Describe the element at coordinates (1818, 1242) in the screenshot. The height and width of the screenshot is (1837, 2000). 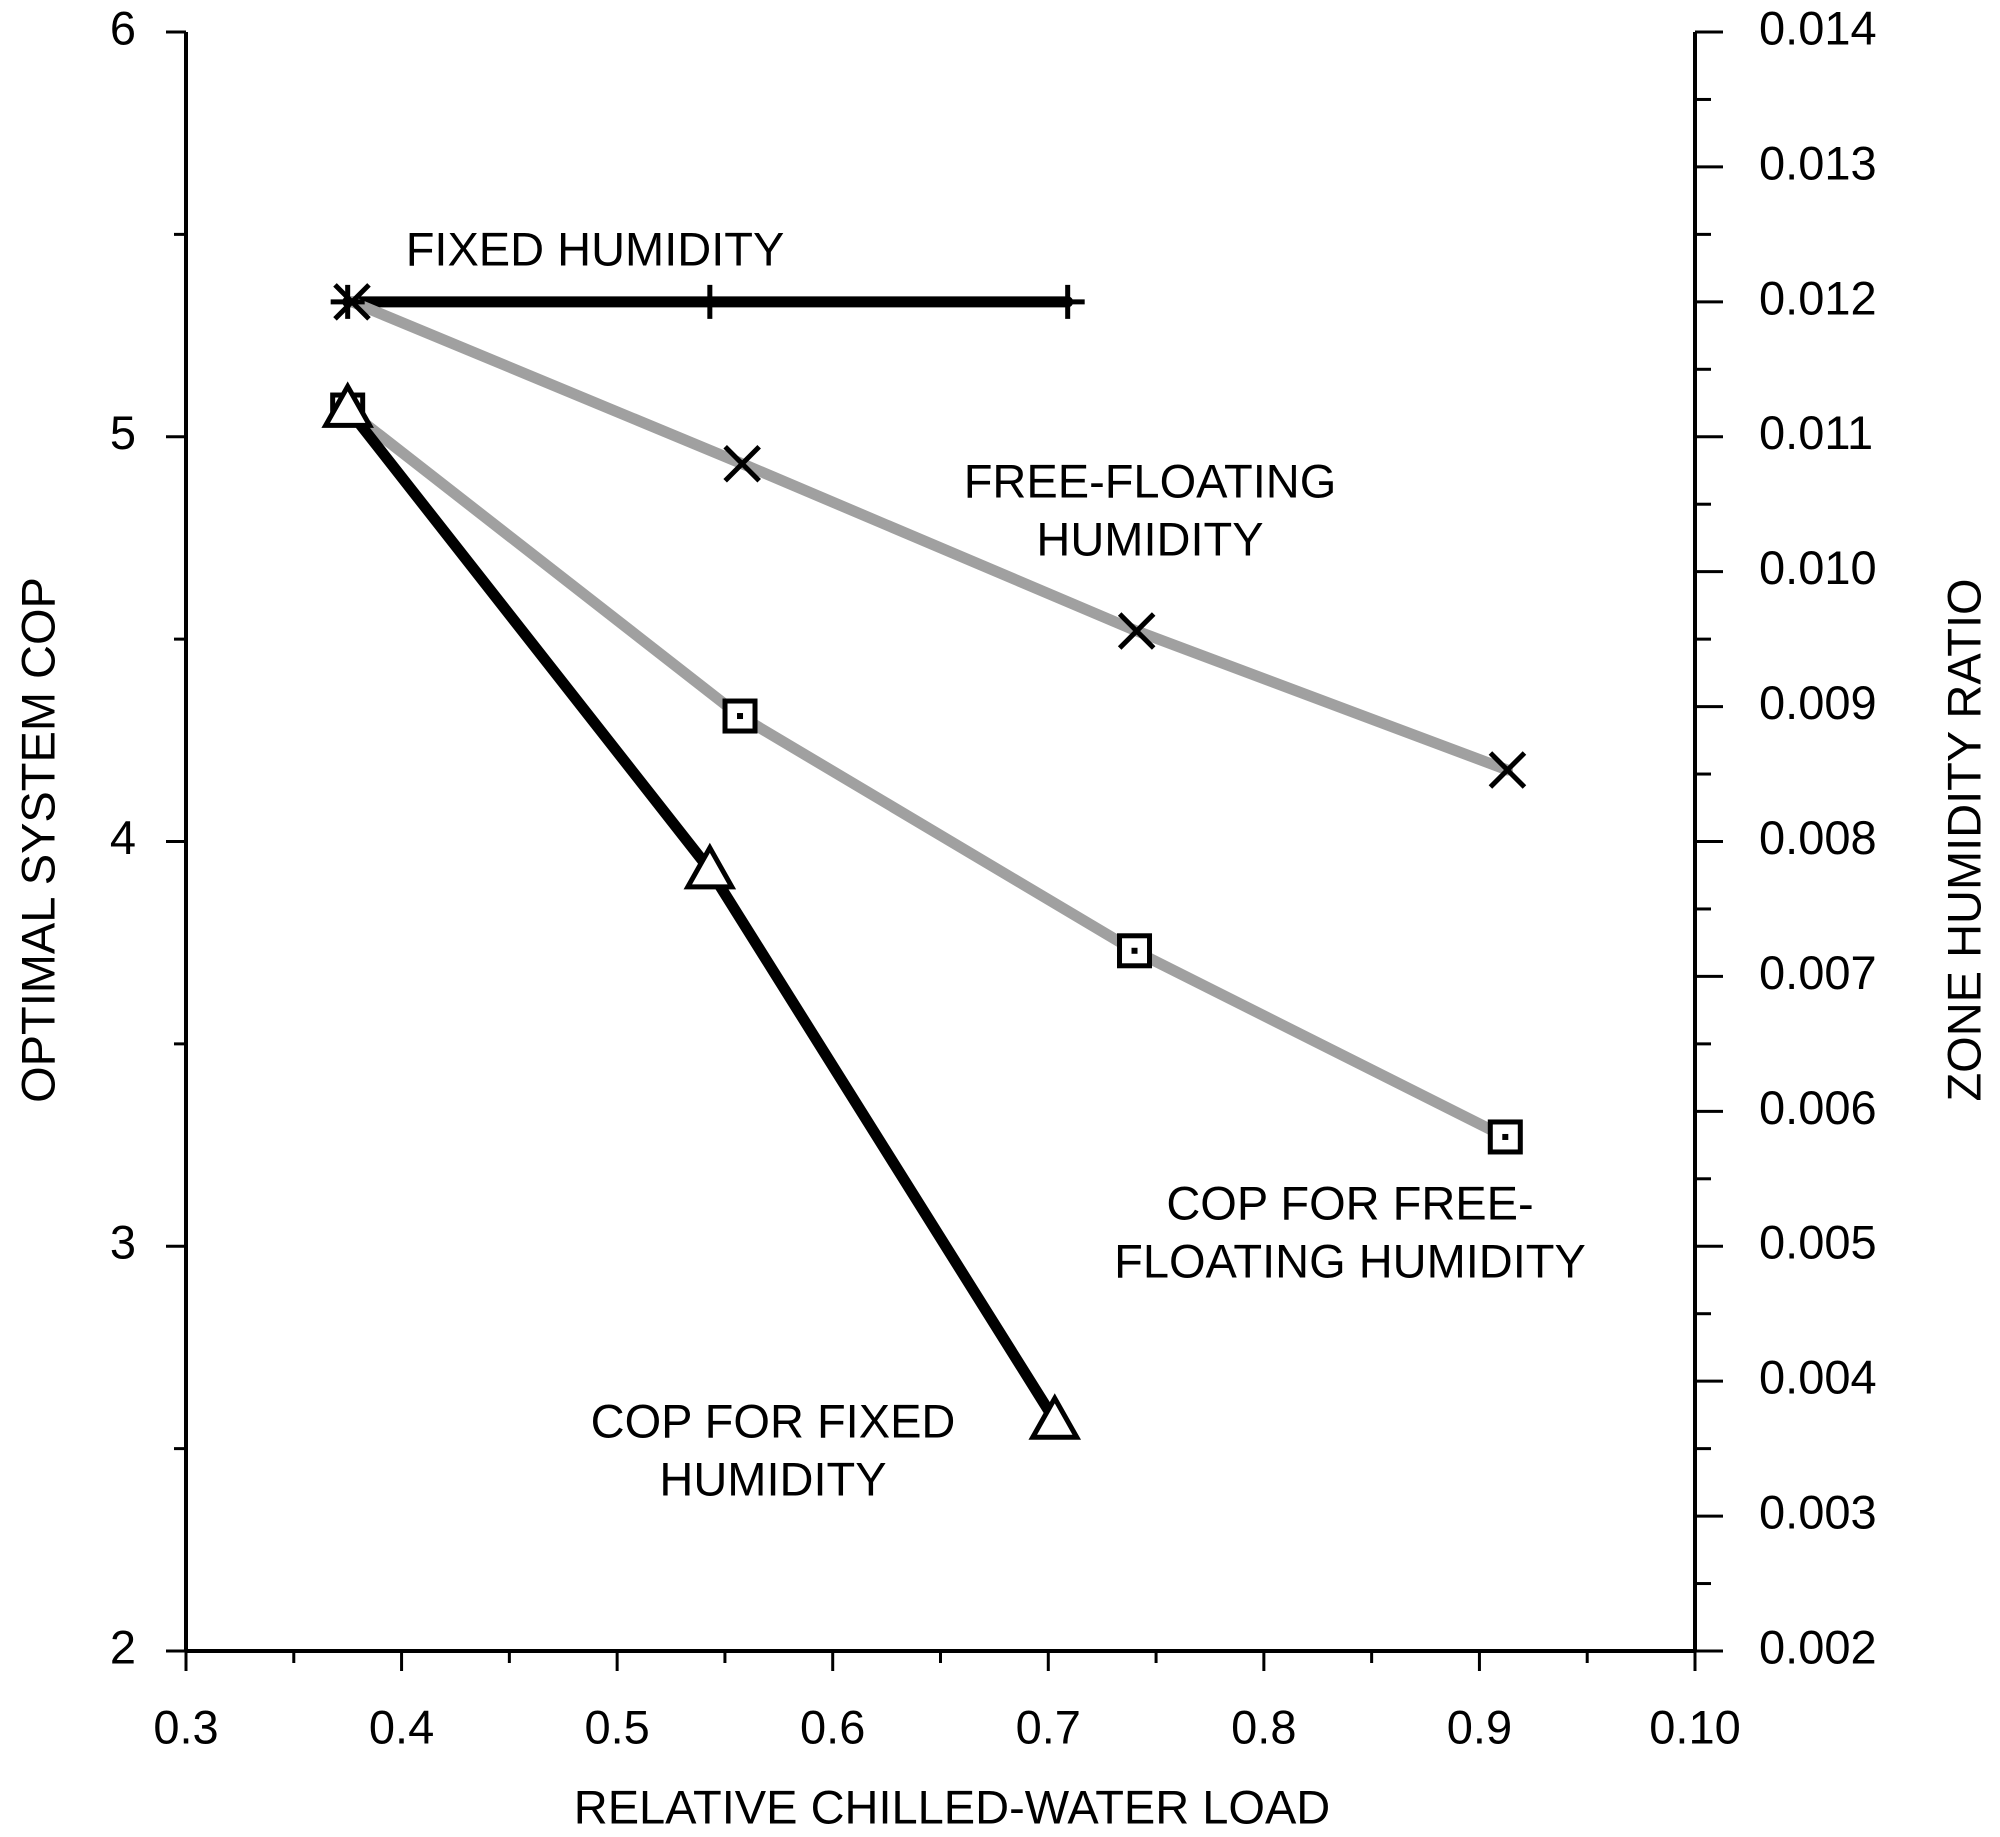
I see `y2-tick-label: 0.005` at that location.